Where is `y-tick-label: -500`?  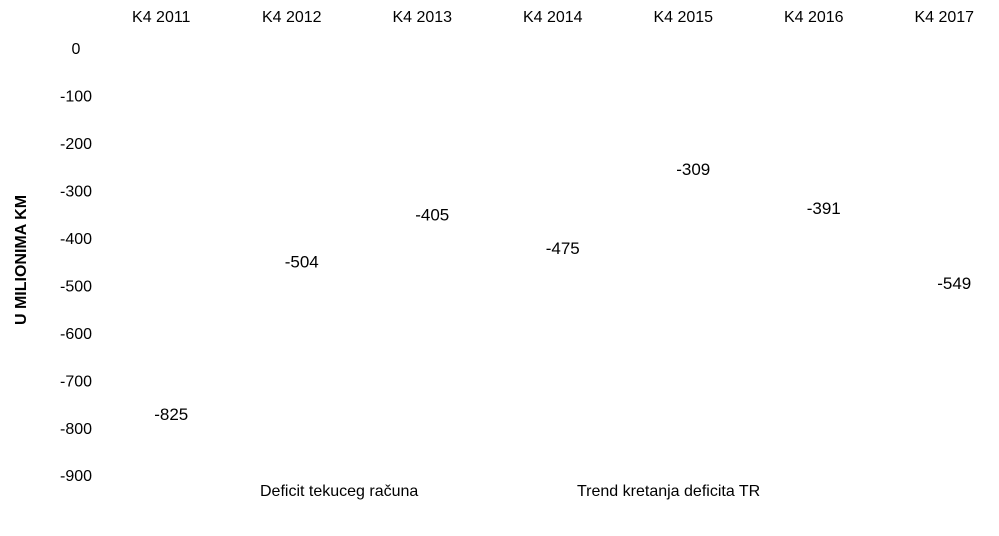 y-tick-label: -500 is located at coordinates (76, 286).